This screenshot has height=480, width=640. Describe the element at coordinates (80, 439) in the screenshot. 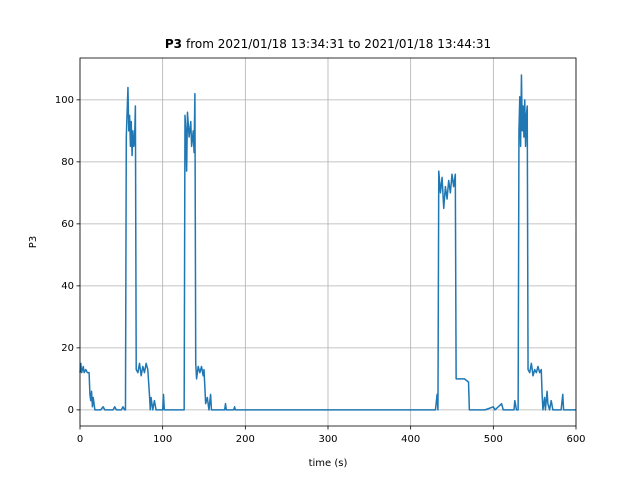

I see `x-tick-label: 0` at that location.